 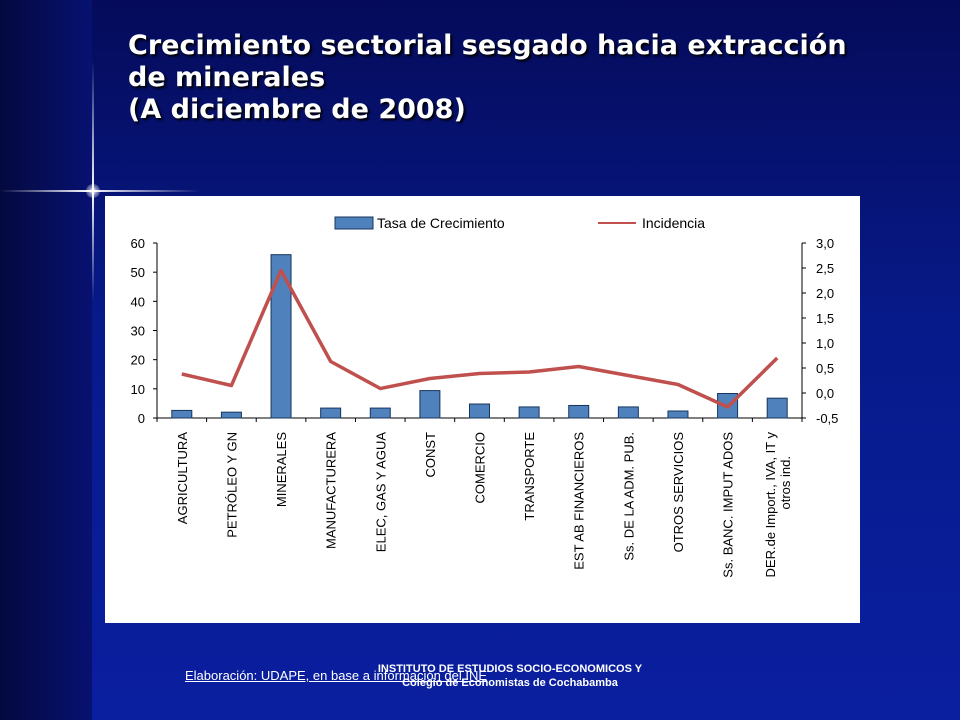 What do you see at coordinates (138, 360) in the screenshot?
I see `y-left-tick-label: 20` at bounding box center [138, 360].